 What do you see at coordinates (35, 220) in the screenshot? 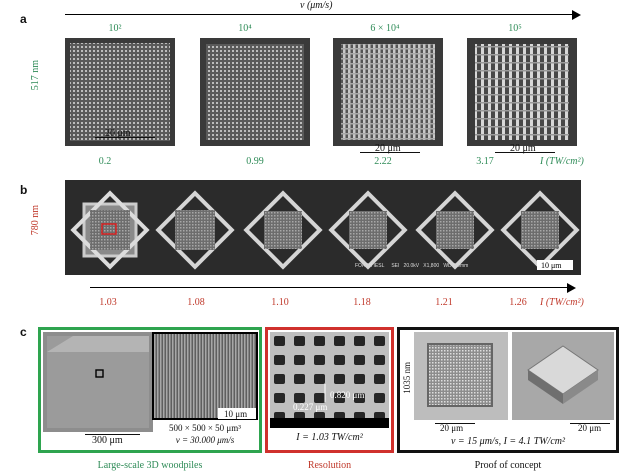
I see `panel-b-height-label: 780 nm` at bounding box center [35, 220].